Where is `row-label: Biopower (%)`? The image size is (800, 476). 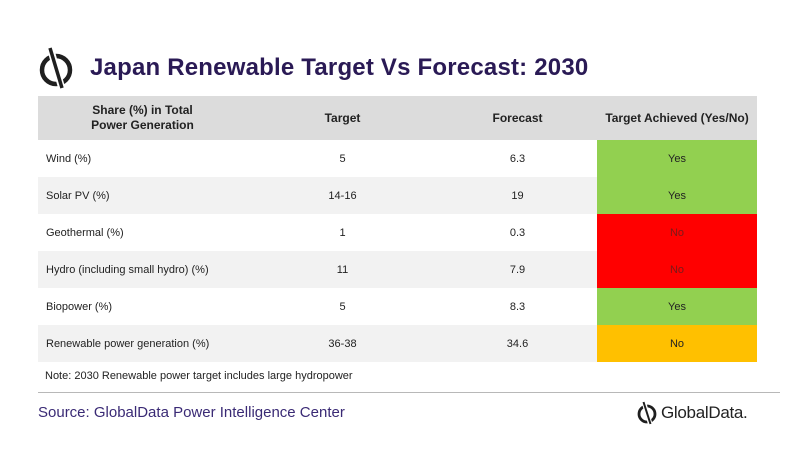
row-label: Biopower (%) is located at coordinates (79, 306).